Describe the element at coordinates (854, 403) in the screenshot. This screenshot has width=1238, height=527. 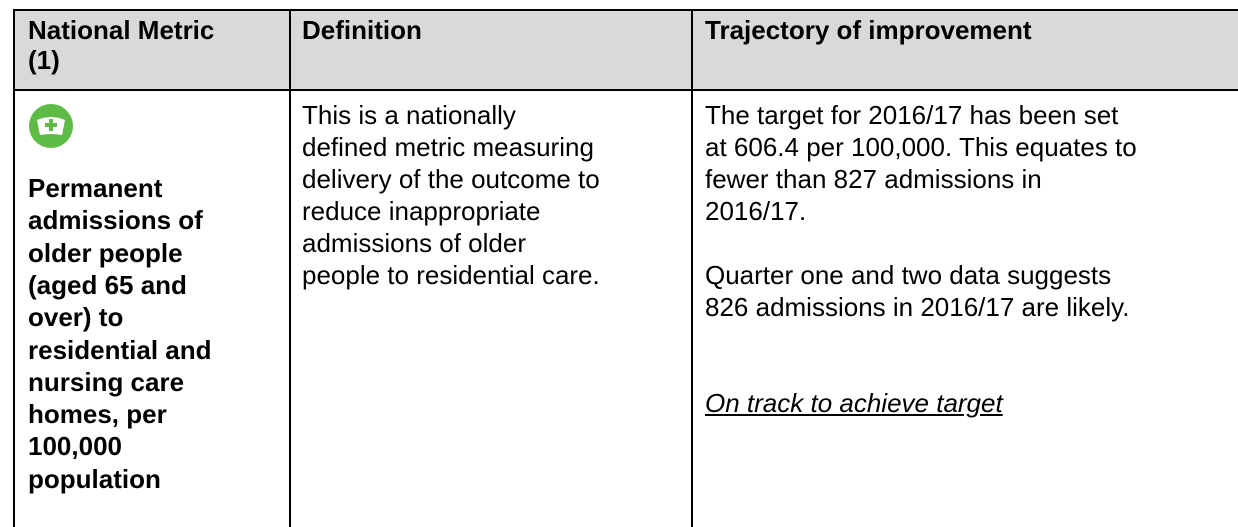
I see `text-line: On track to achieve target` at that location.